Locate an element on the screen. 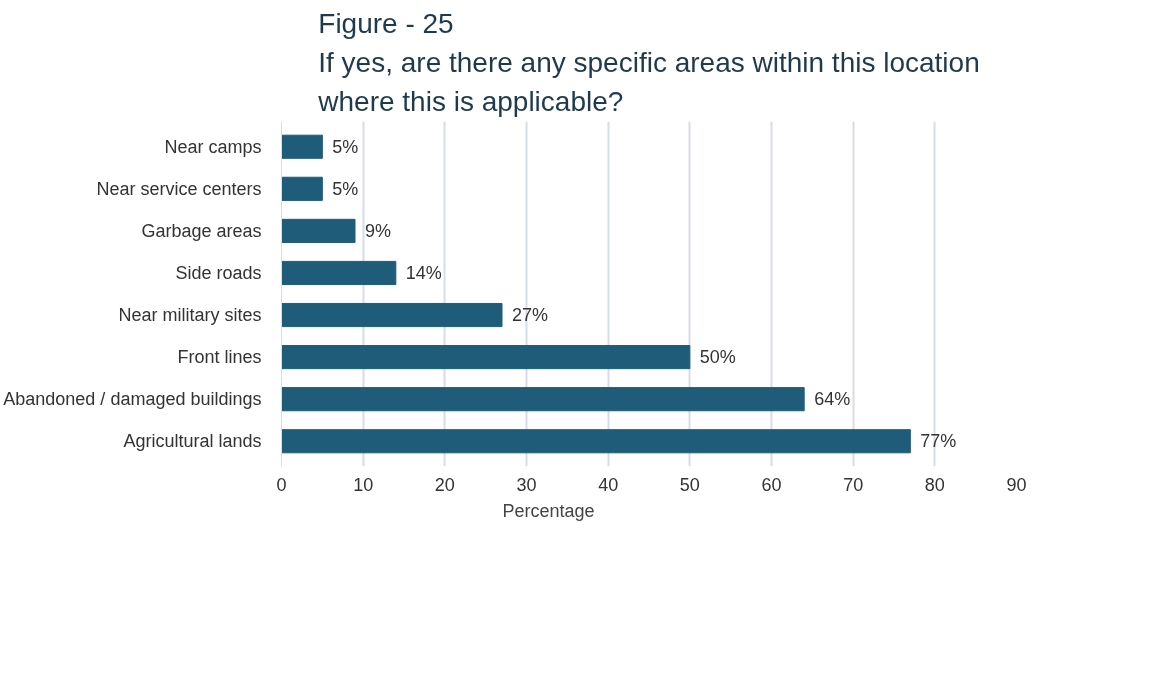 This screenshot has height=675, width=1149. x-tick-label: 90 is located at coordinates (1016, 484).